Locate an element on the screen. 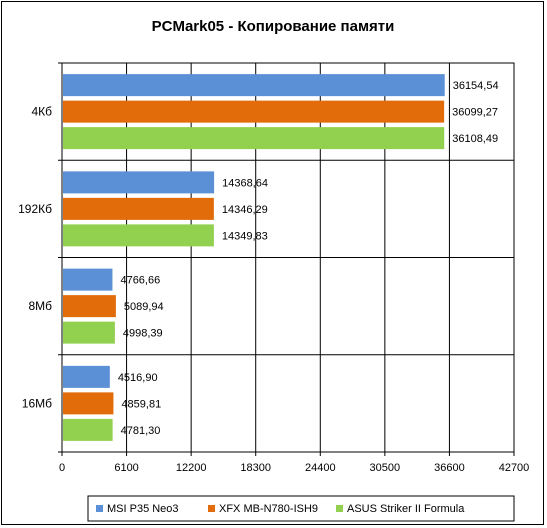 The width and height of the screenshot is (547, 528). legend-label: XFX MB-N780-ISH9 is located at coordinates (268, 509).